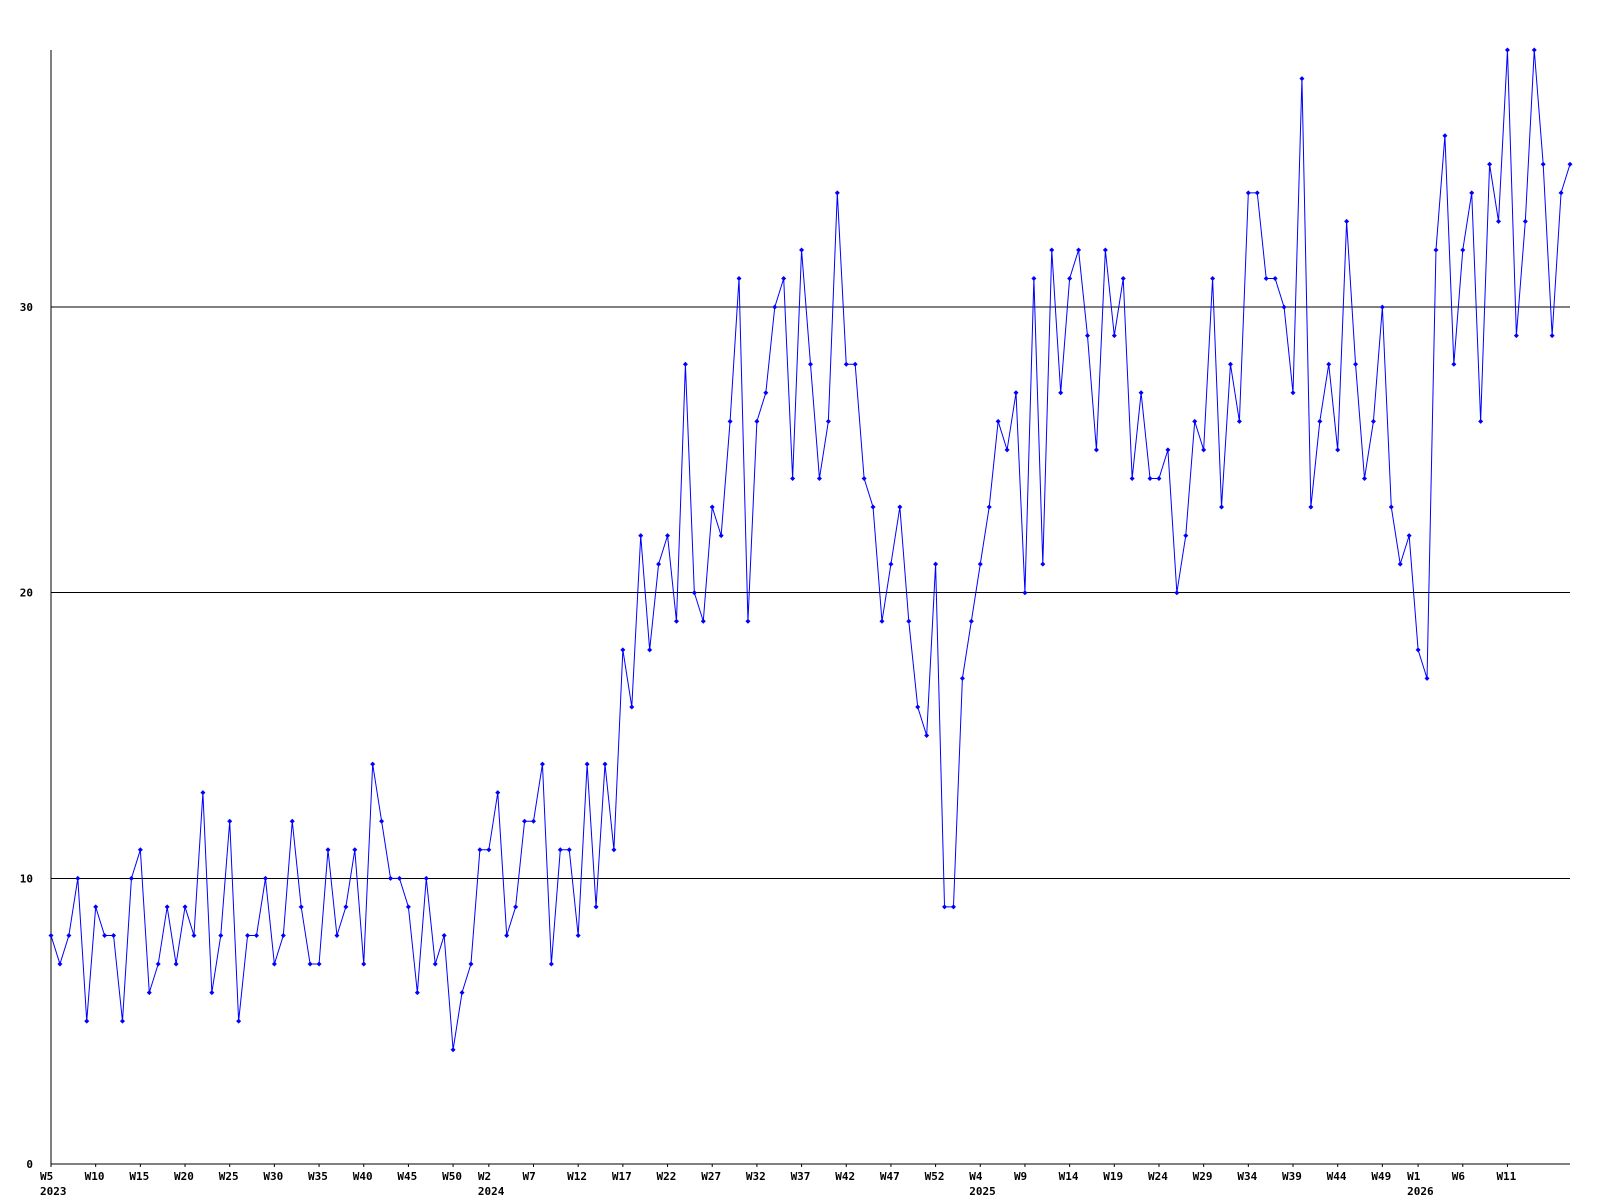 This screenshot has width=1600, height=1200. Describe the element at coordinates (53, 1191) in the screenshot. I see `x-year-label: 2023` at that location.